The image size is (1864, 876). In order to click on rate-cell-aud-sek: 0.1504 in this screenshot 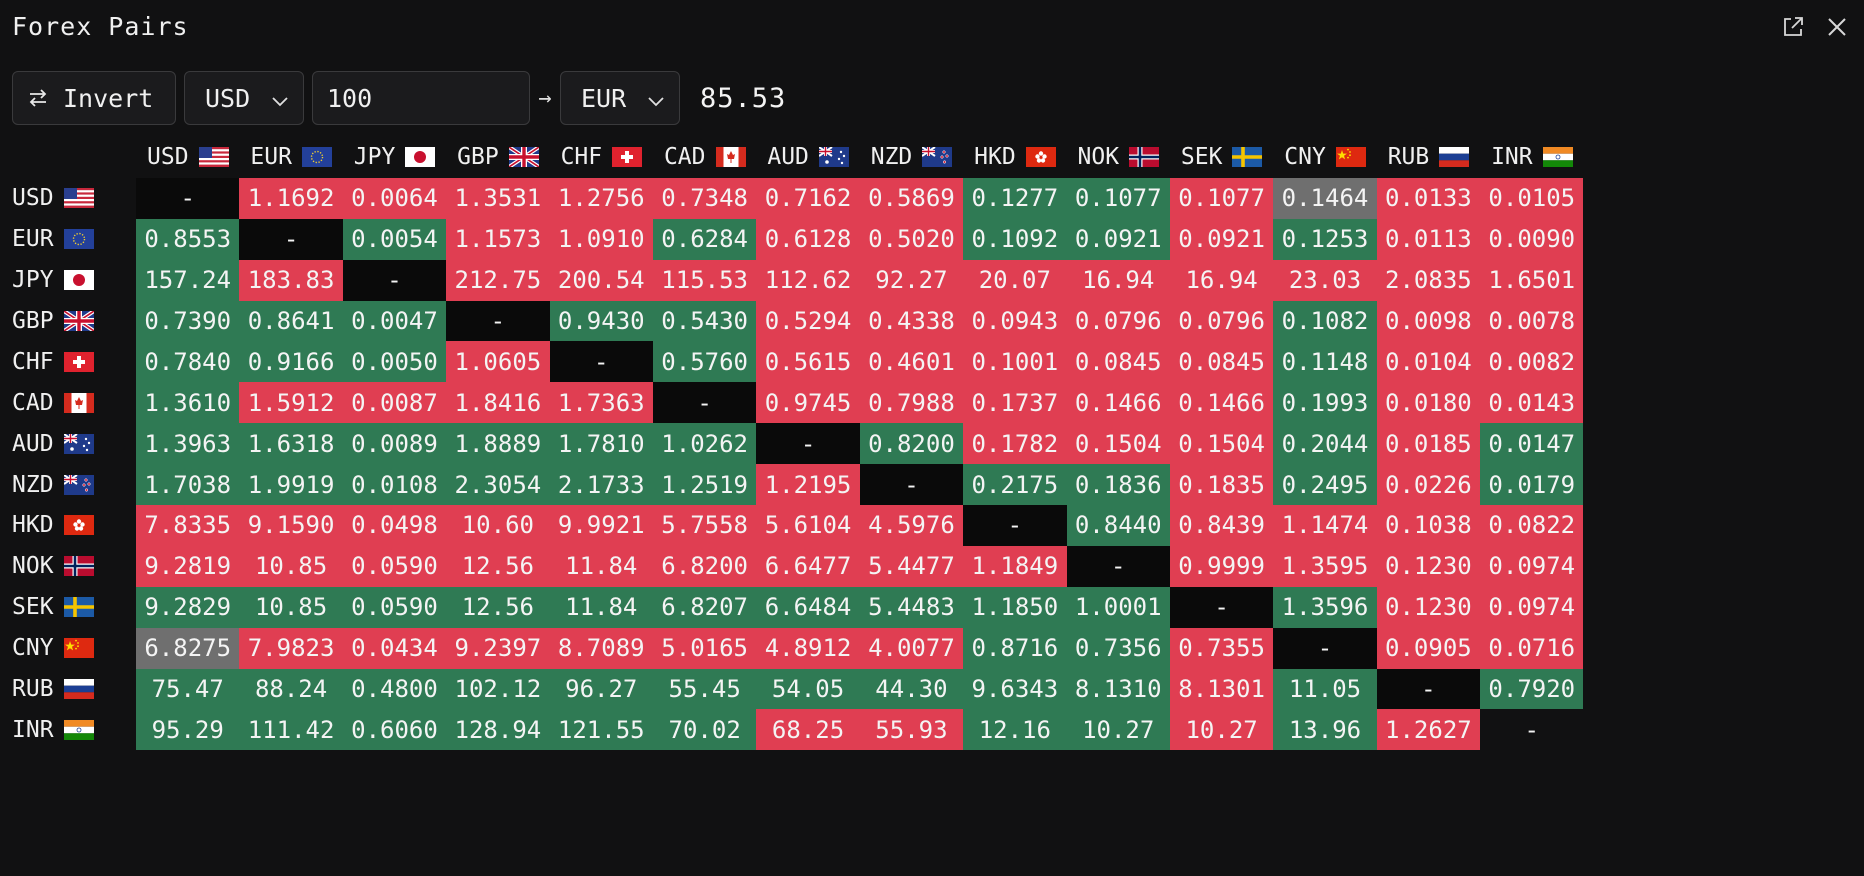, I will do `click(1221, 444)`.